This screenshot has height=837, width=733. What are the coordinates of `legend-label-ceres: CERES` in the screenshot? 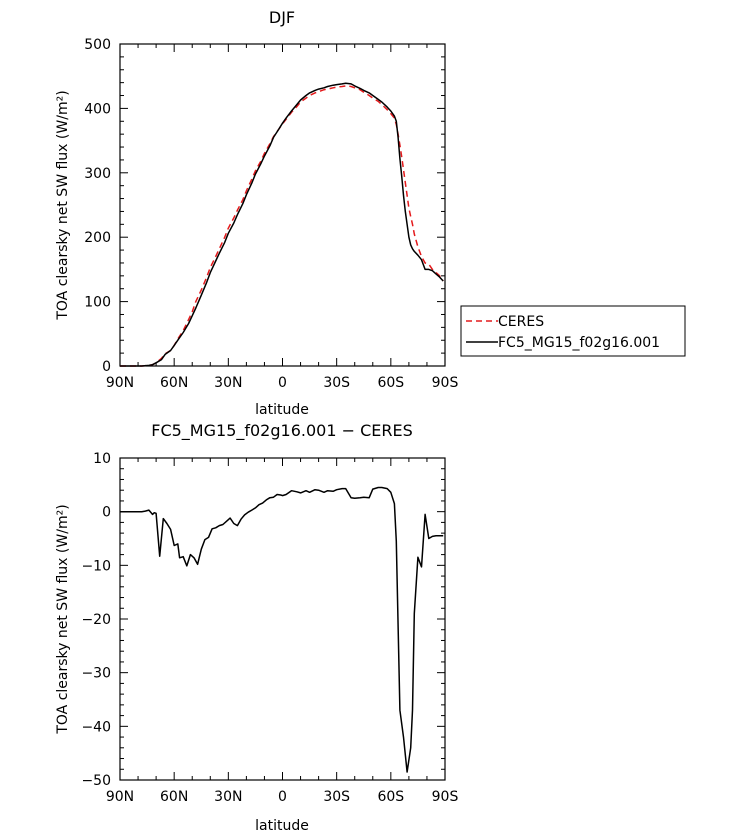 It's located at (521, 322).